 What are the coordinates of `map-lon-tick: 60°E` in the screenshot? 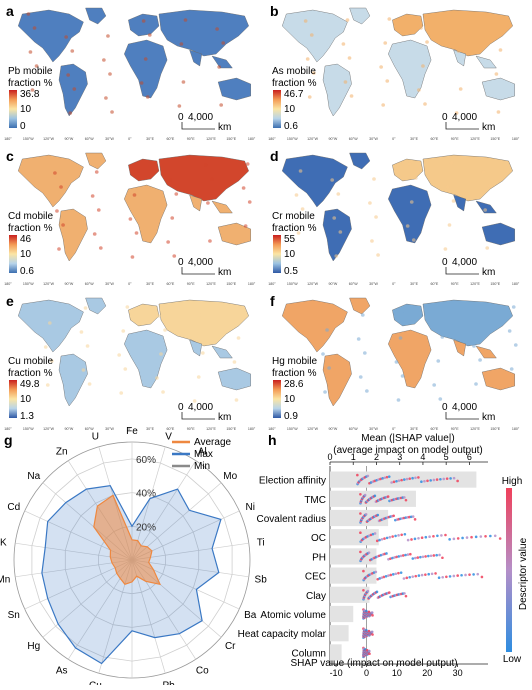 It's located at (170, 429).